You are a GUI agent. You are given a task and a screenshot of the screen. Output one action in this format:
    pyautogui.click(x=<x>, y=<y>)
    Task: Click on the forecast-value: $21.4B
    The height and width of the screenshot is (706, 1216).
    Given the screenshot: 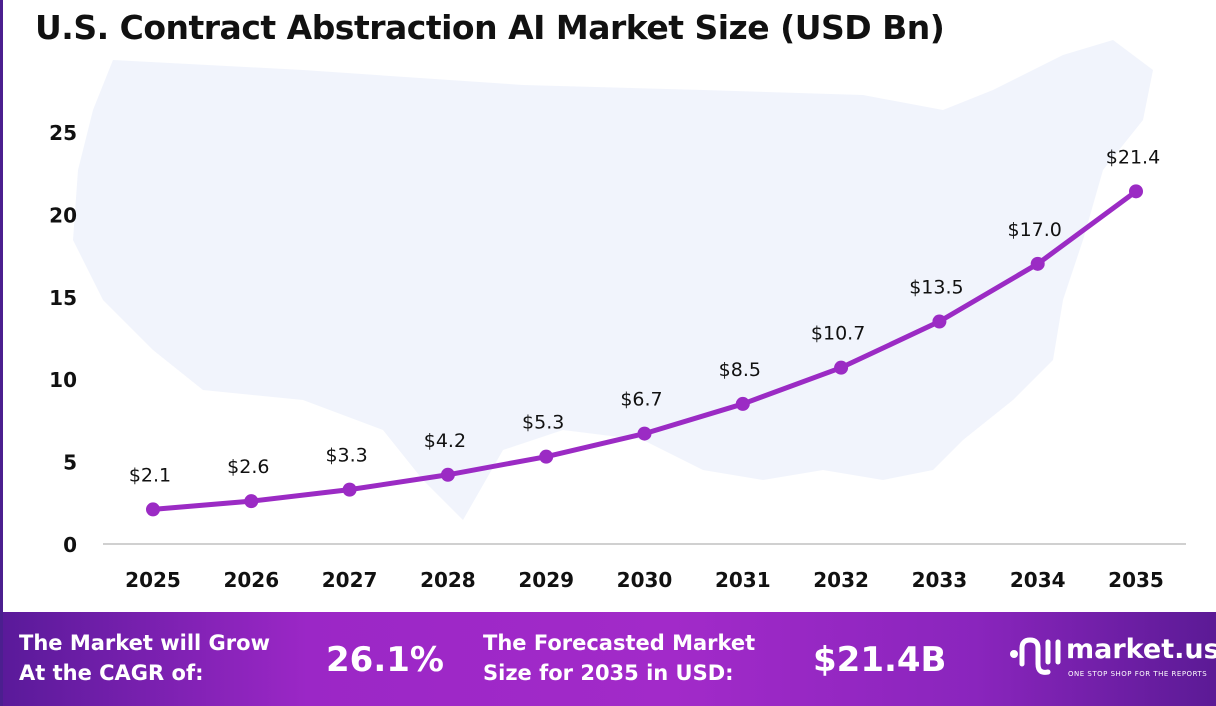 What is the action you would take?
    pyautogui.click(x=880, y=660)
    